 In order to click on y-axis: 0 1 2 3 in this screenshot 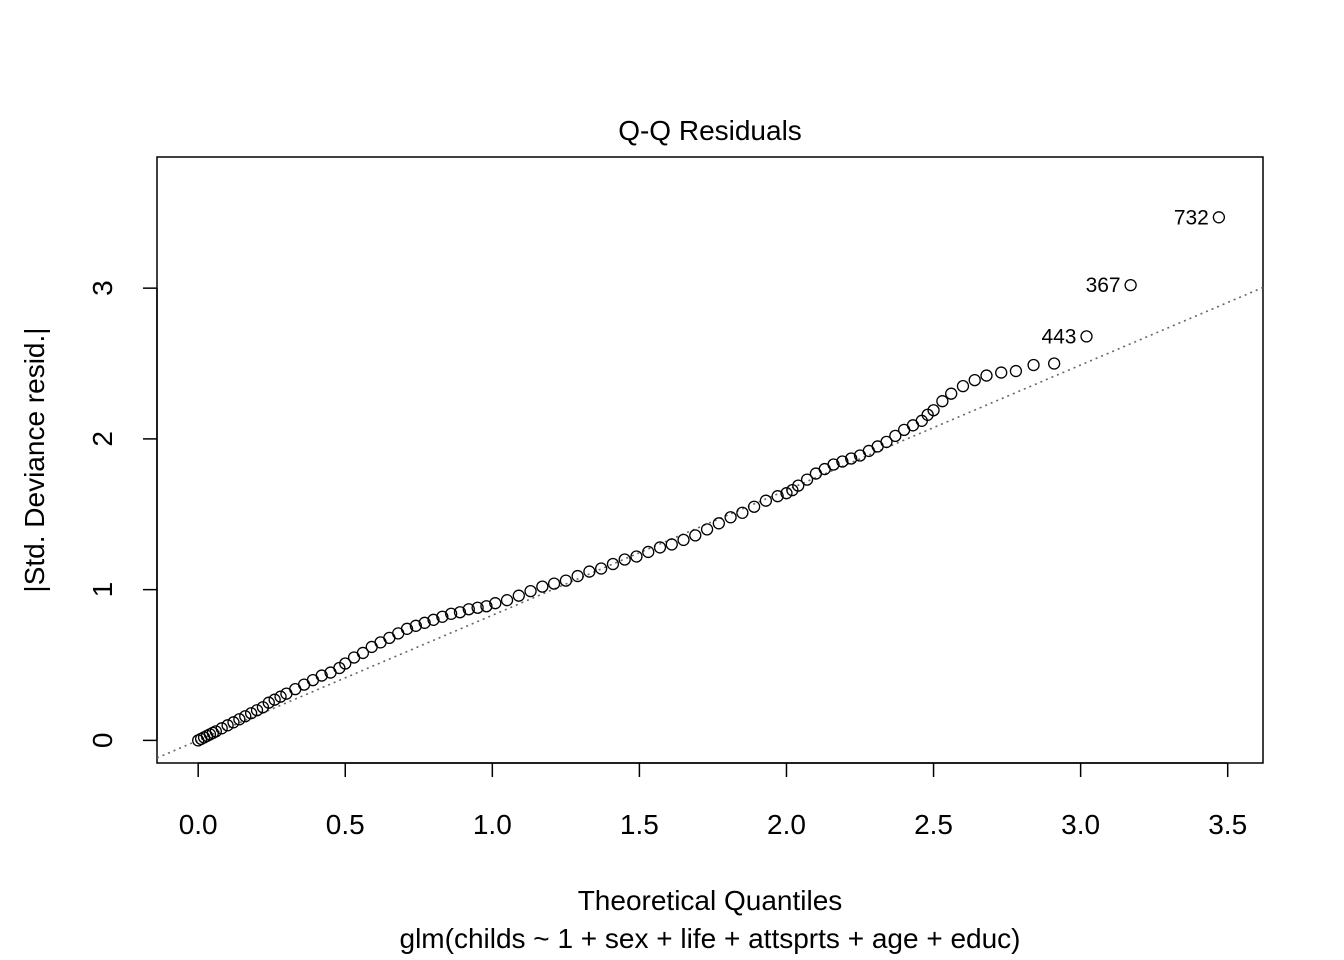, I will do `click(122, 514)`.